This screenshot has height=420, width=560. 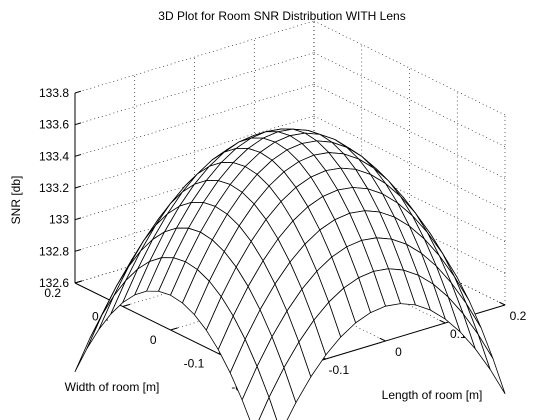 I want to click on x-axis-label: Length of room [m], so click(x=432, y=395).